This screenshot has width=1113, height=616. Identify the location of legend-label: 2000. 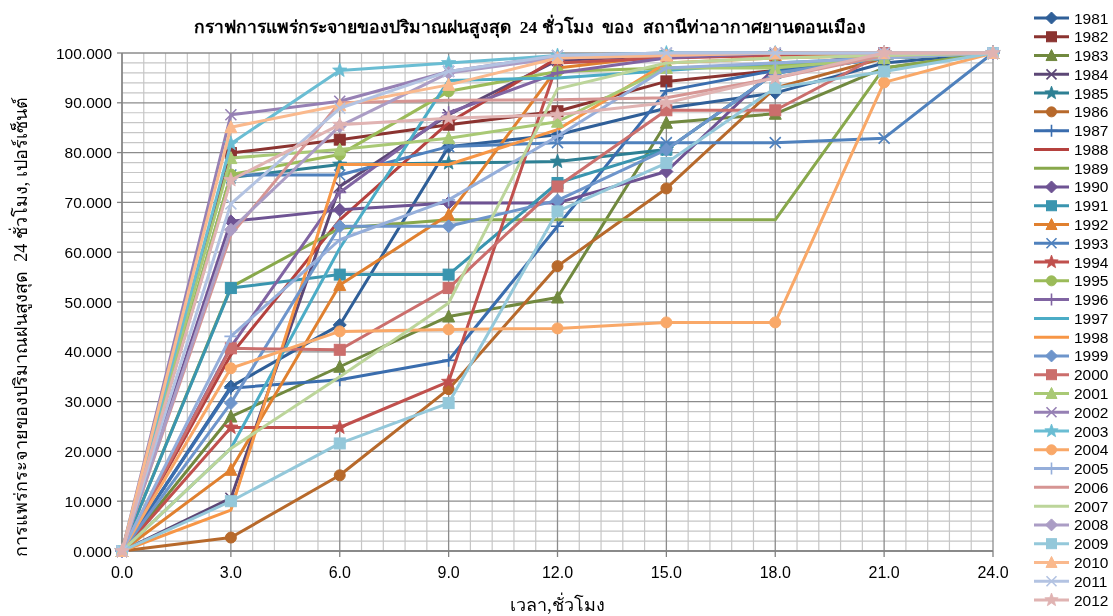
(1091, 375).